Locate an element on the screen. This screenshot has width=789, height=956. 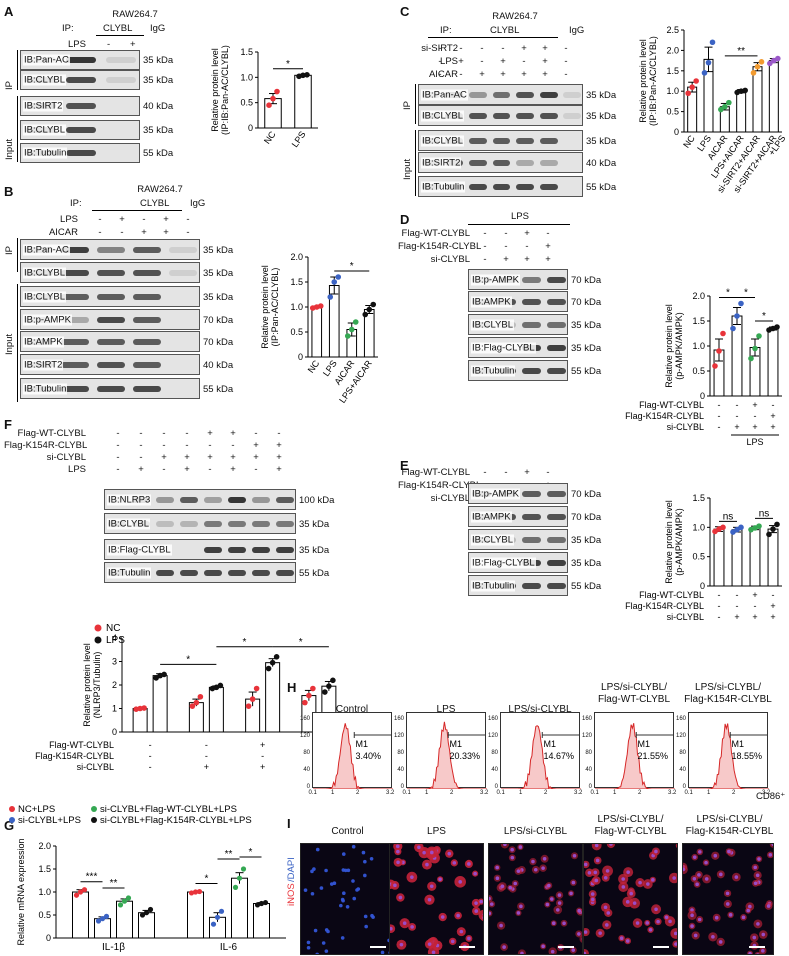
panel-c-ip-group: IP is located at coordinates (407, 105).